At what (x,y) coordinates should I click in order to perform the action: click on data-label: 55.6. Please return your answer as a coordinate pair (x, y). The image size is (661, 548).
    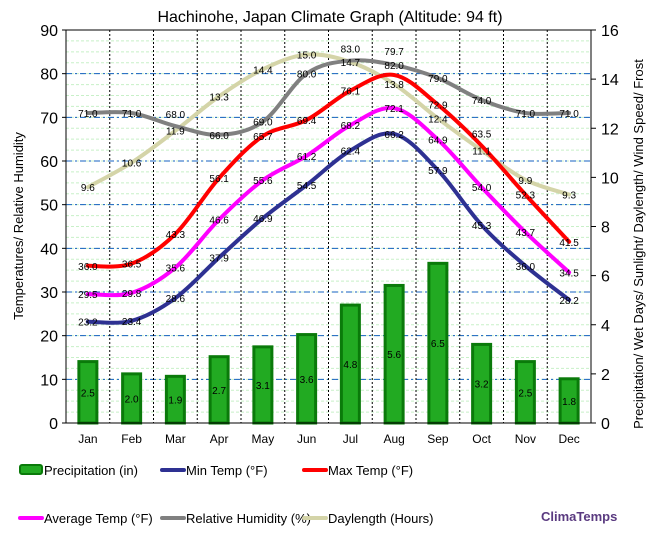
    Looking at the image, I should click on (263, 181).